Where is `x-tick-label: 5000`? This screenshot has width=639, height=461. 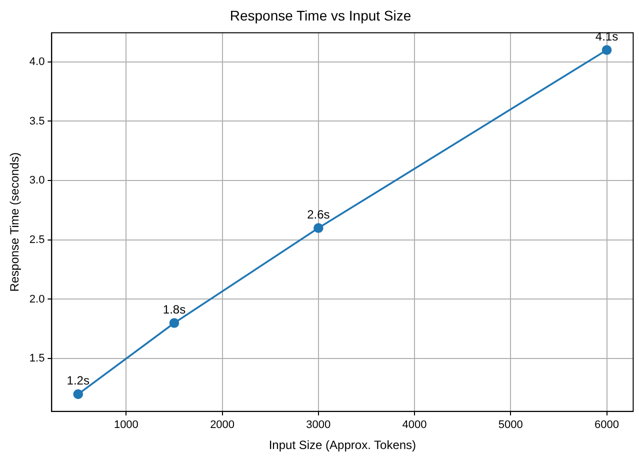
x-tick-label: 5000 is located at coordinates (510, 425).